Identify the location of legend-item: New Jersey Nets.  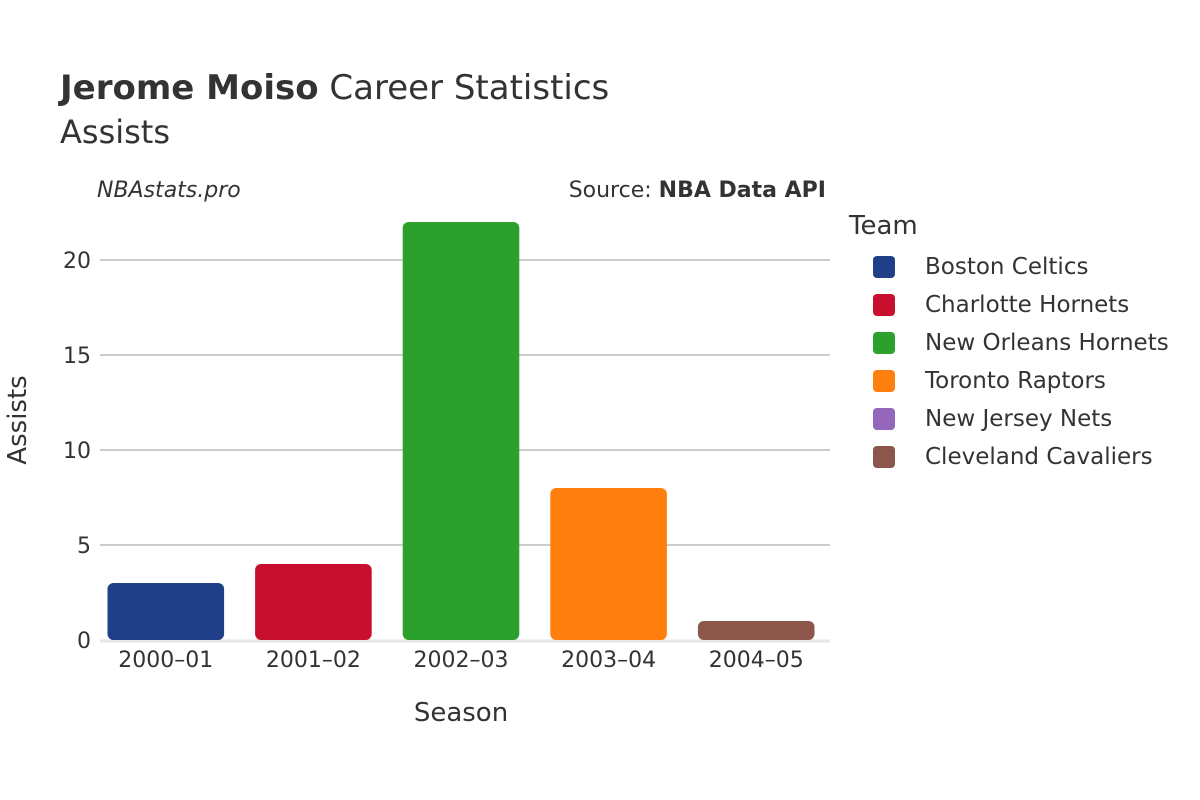
(1009, 419).